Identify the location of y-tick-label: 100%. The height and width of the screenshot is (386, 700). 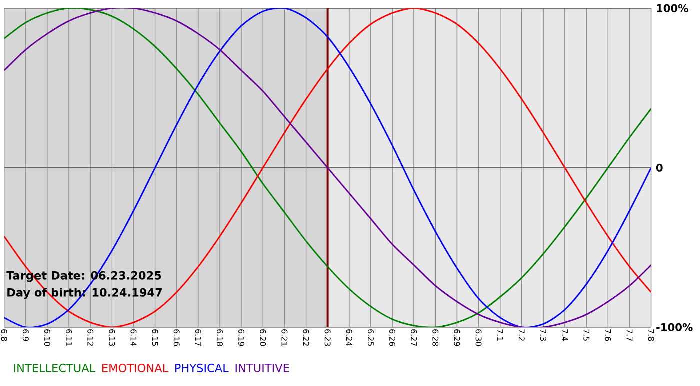
(672, 8).